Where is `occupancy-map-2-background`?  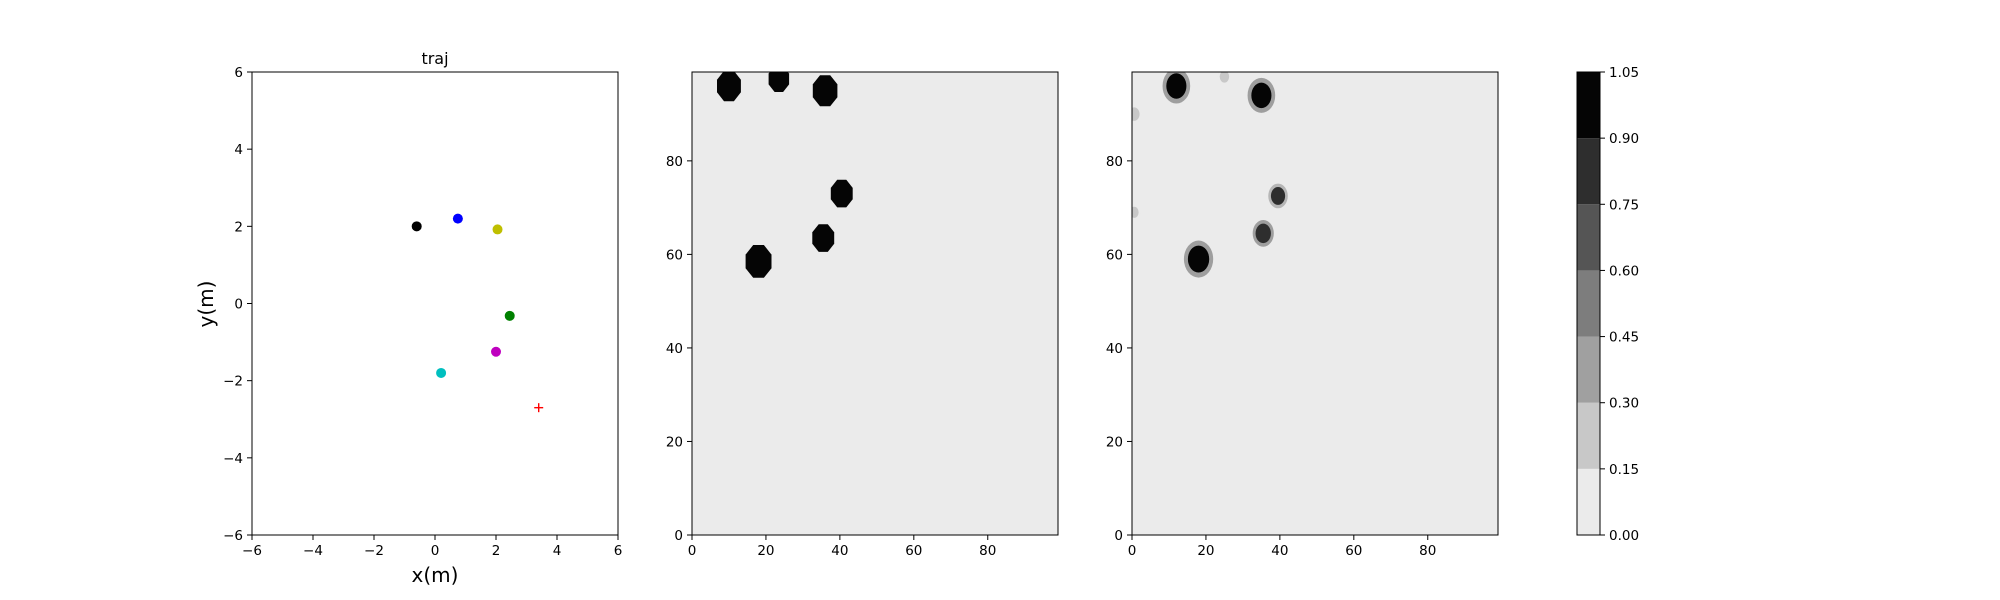
occupancy-map-2-background is located at coordinates (1315, 303).